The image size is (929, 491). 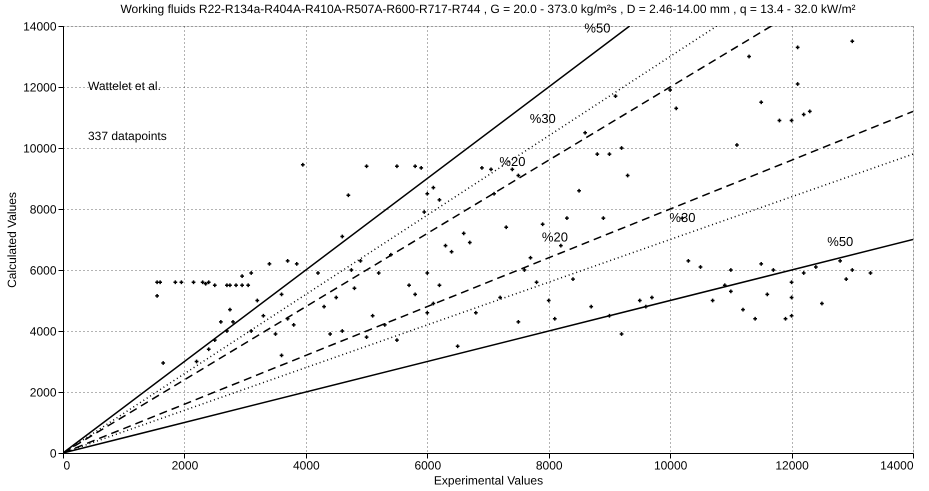 What do you see at coordinates (428, 465) in the screenshot?
I see `x-tick-label: 6000` at bounding box center [428, 465].